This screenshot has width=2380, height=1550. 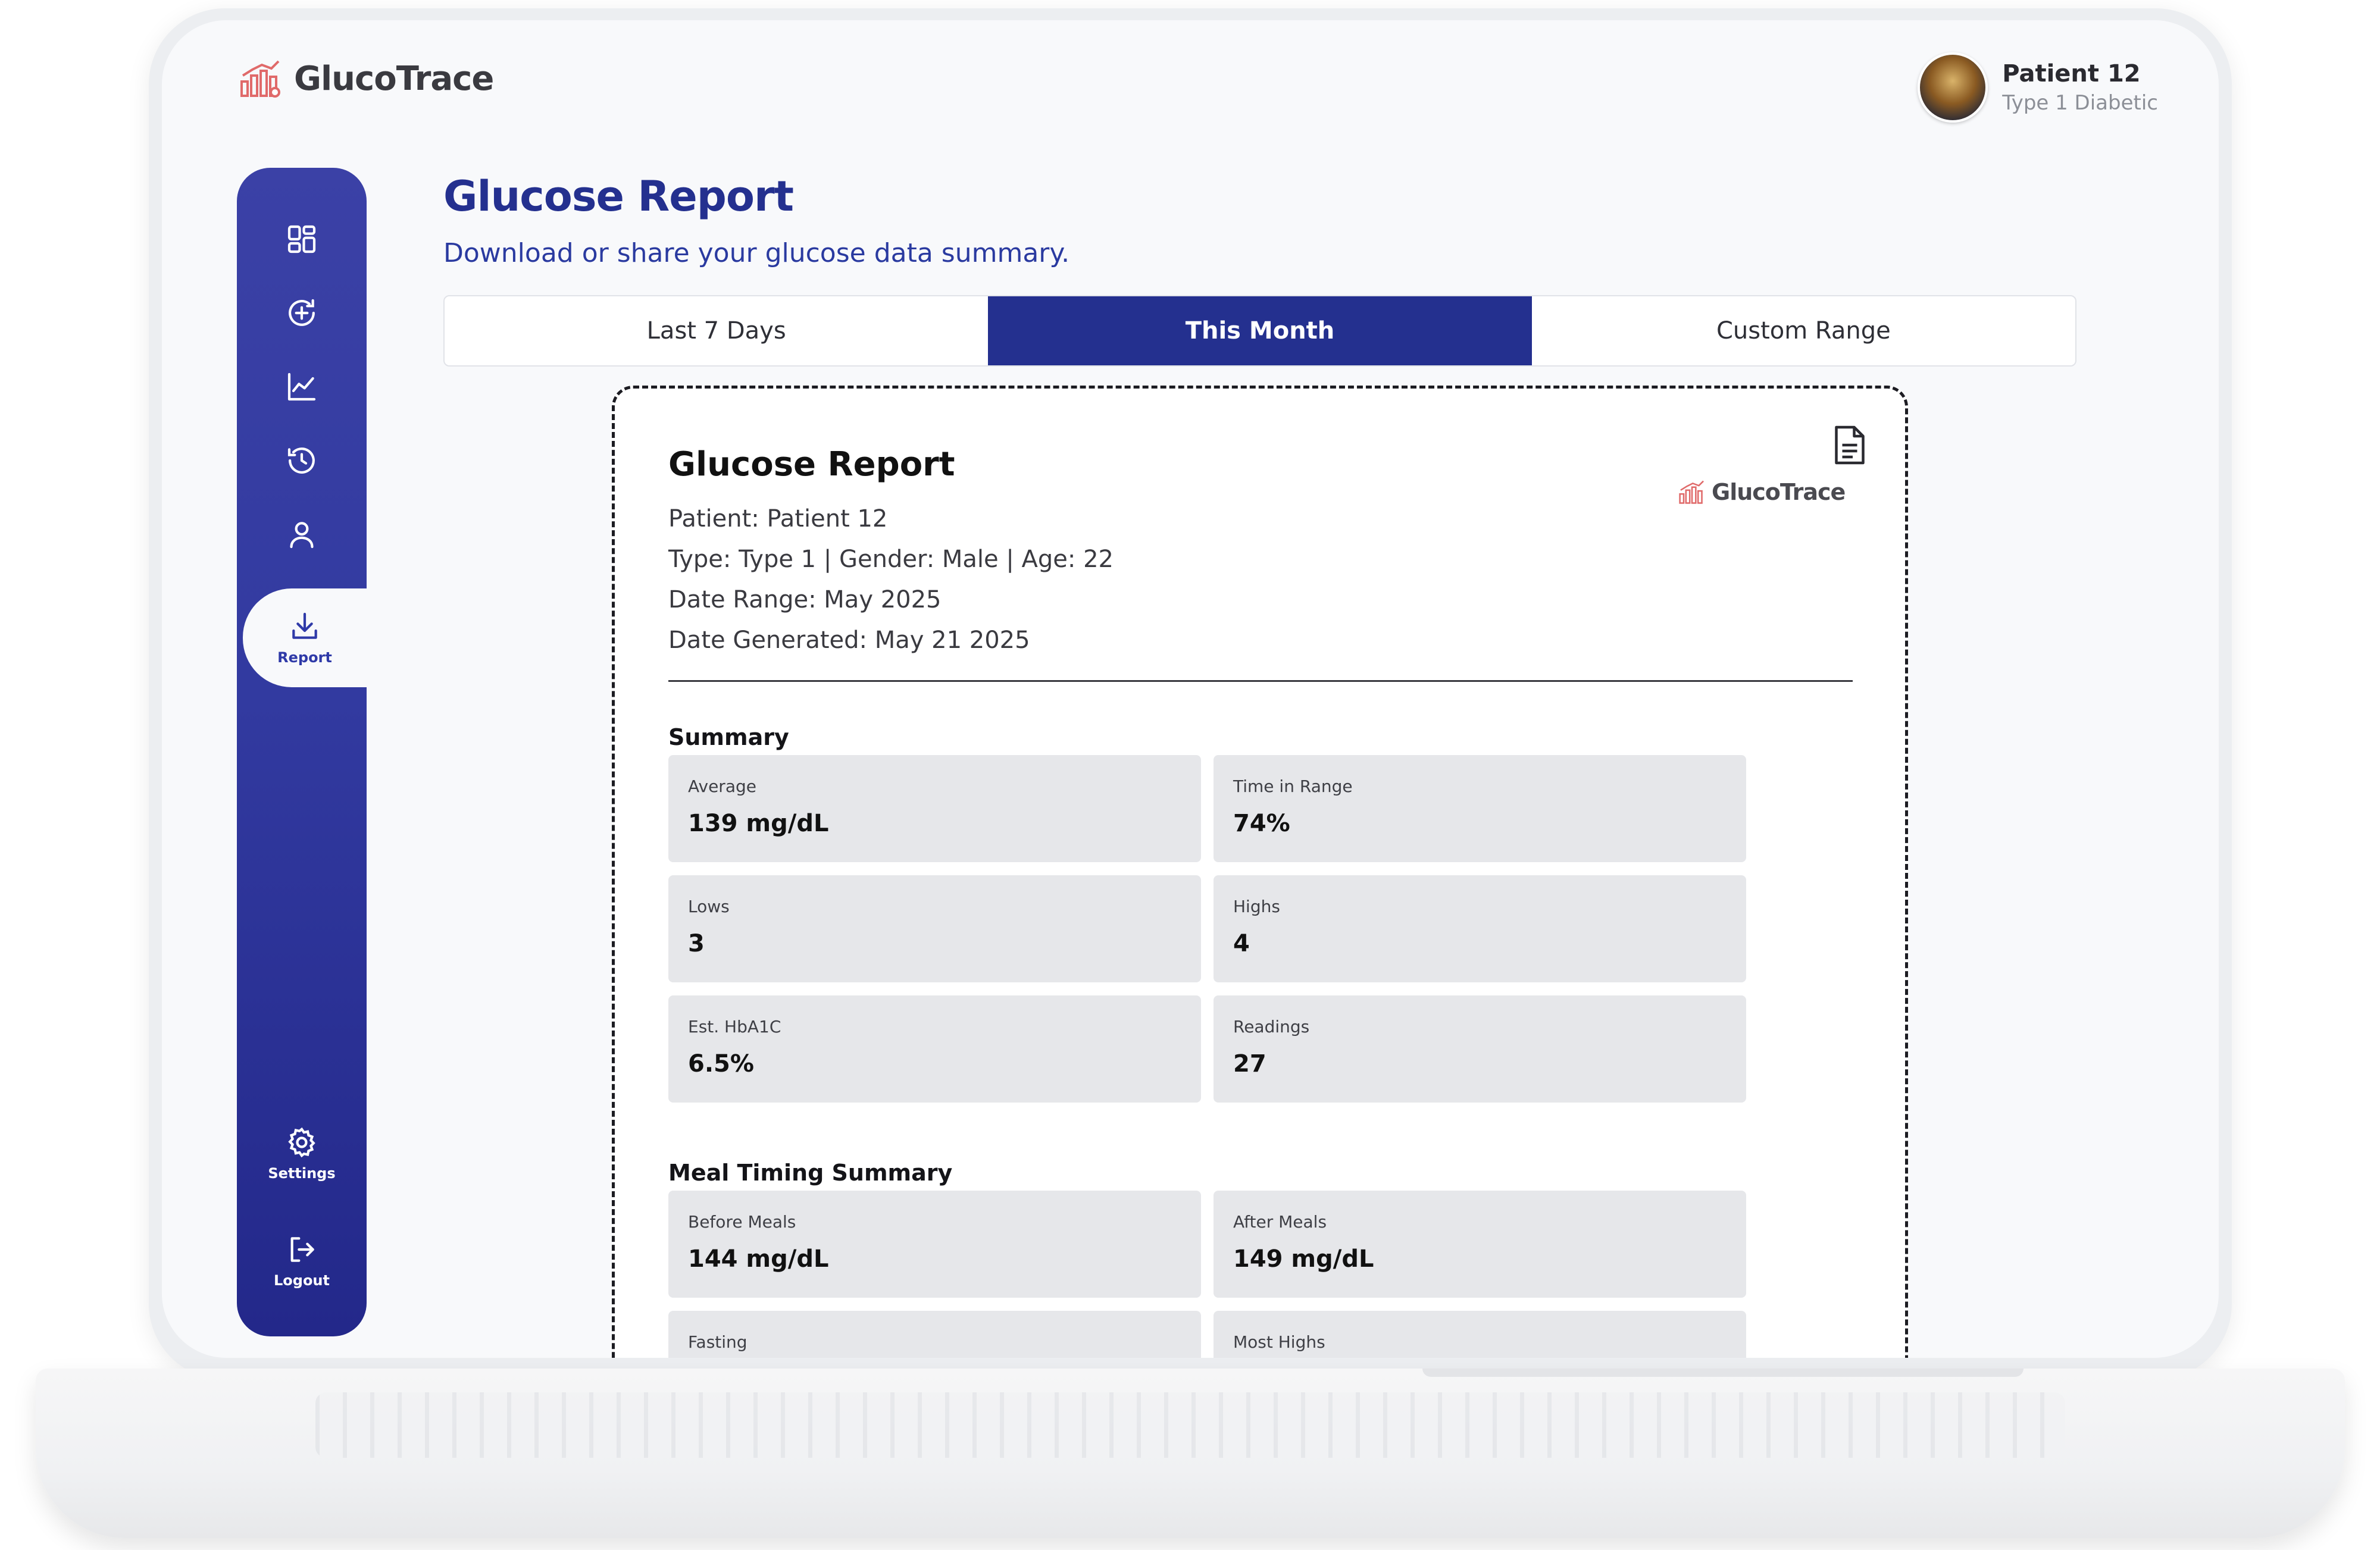 What do you see at coordinates (1723, 1373) in the screenshot?
I see `laptop-hinge` at bounding box center [1723, 1373].